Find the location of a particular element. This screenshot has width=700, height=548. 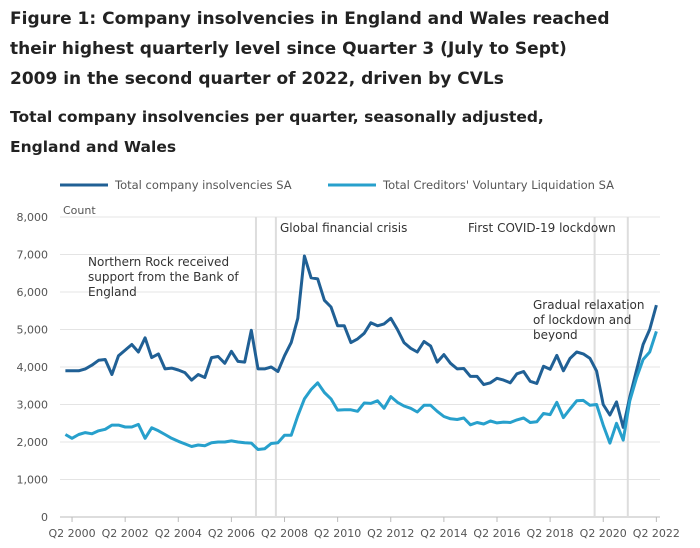

annotation-line-text: Global financial crisis is located at coordinates (343, 228).